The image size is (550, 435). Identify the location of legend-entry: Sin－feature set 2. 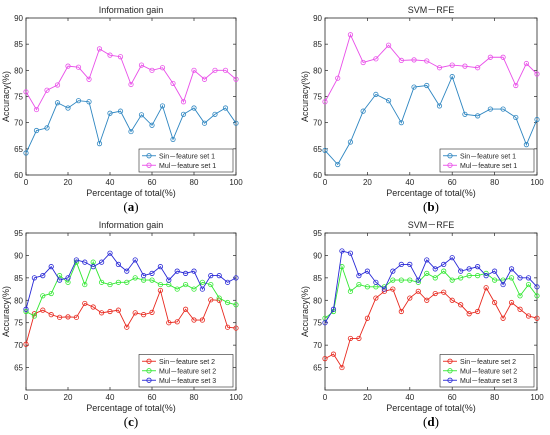
(187, 362).